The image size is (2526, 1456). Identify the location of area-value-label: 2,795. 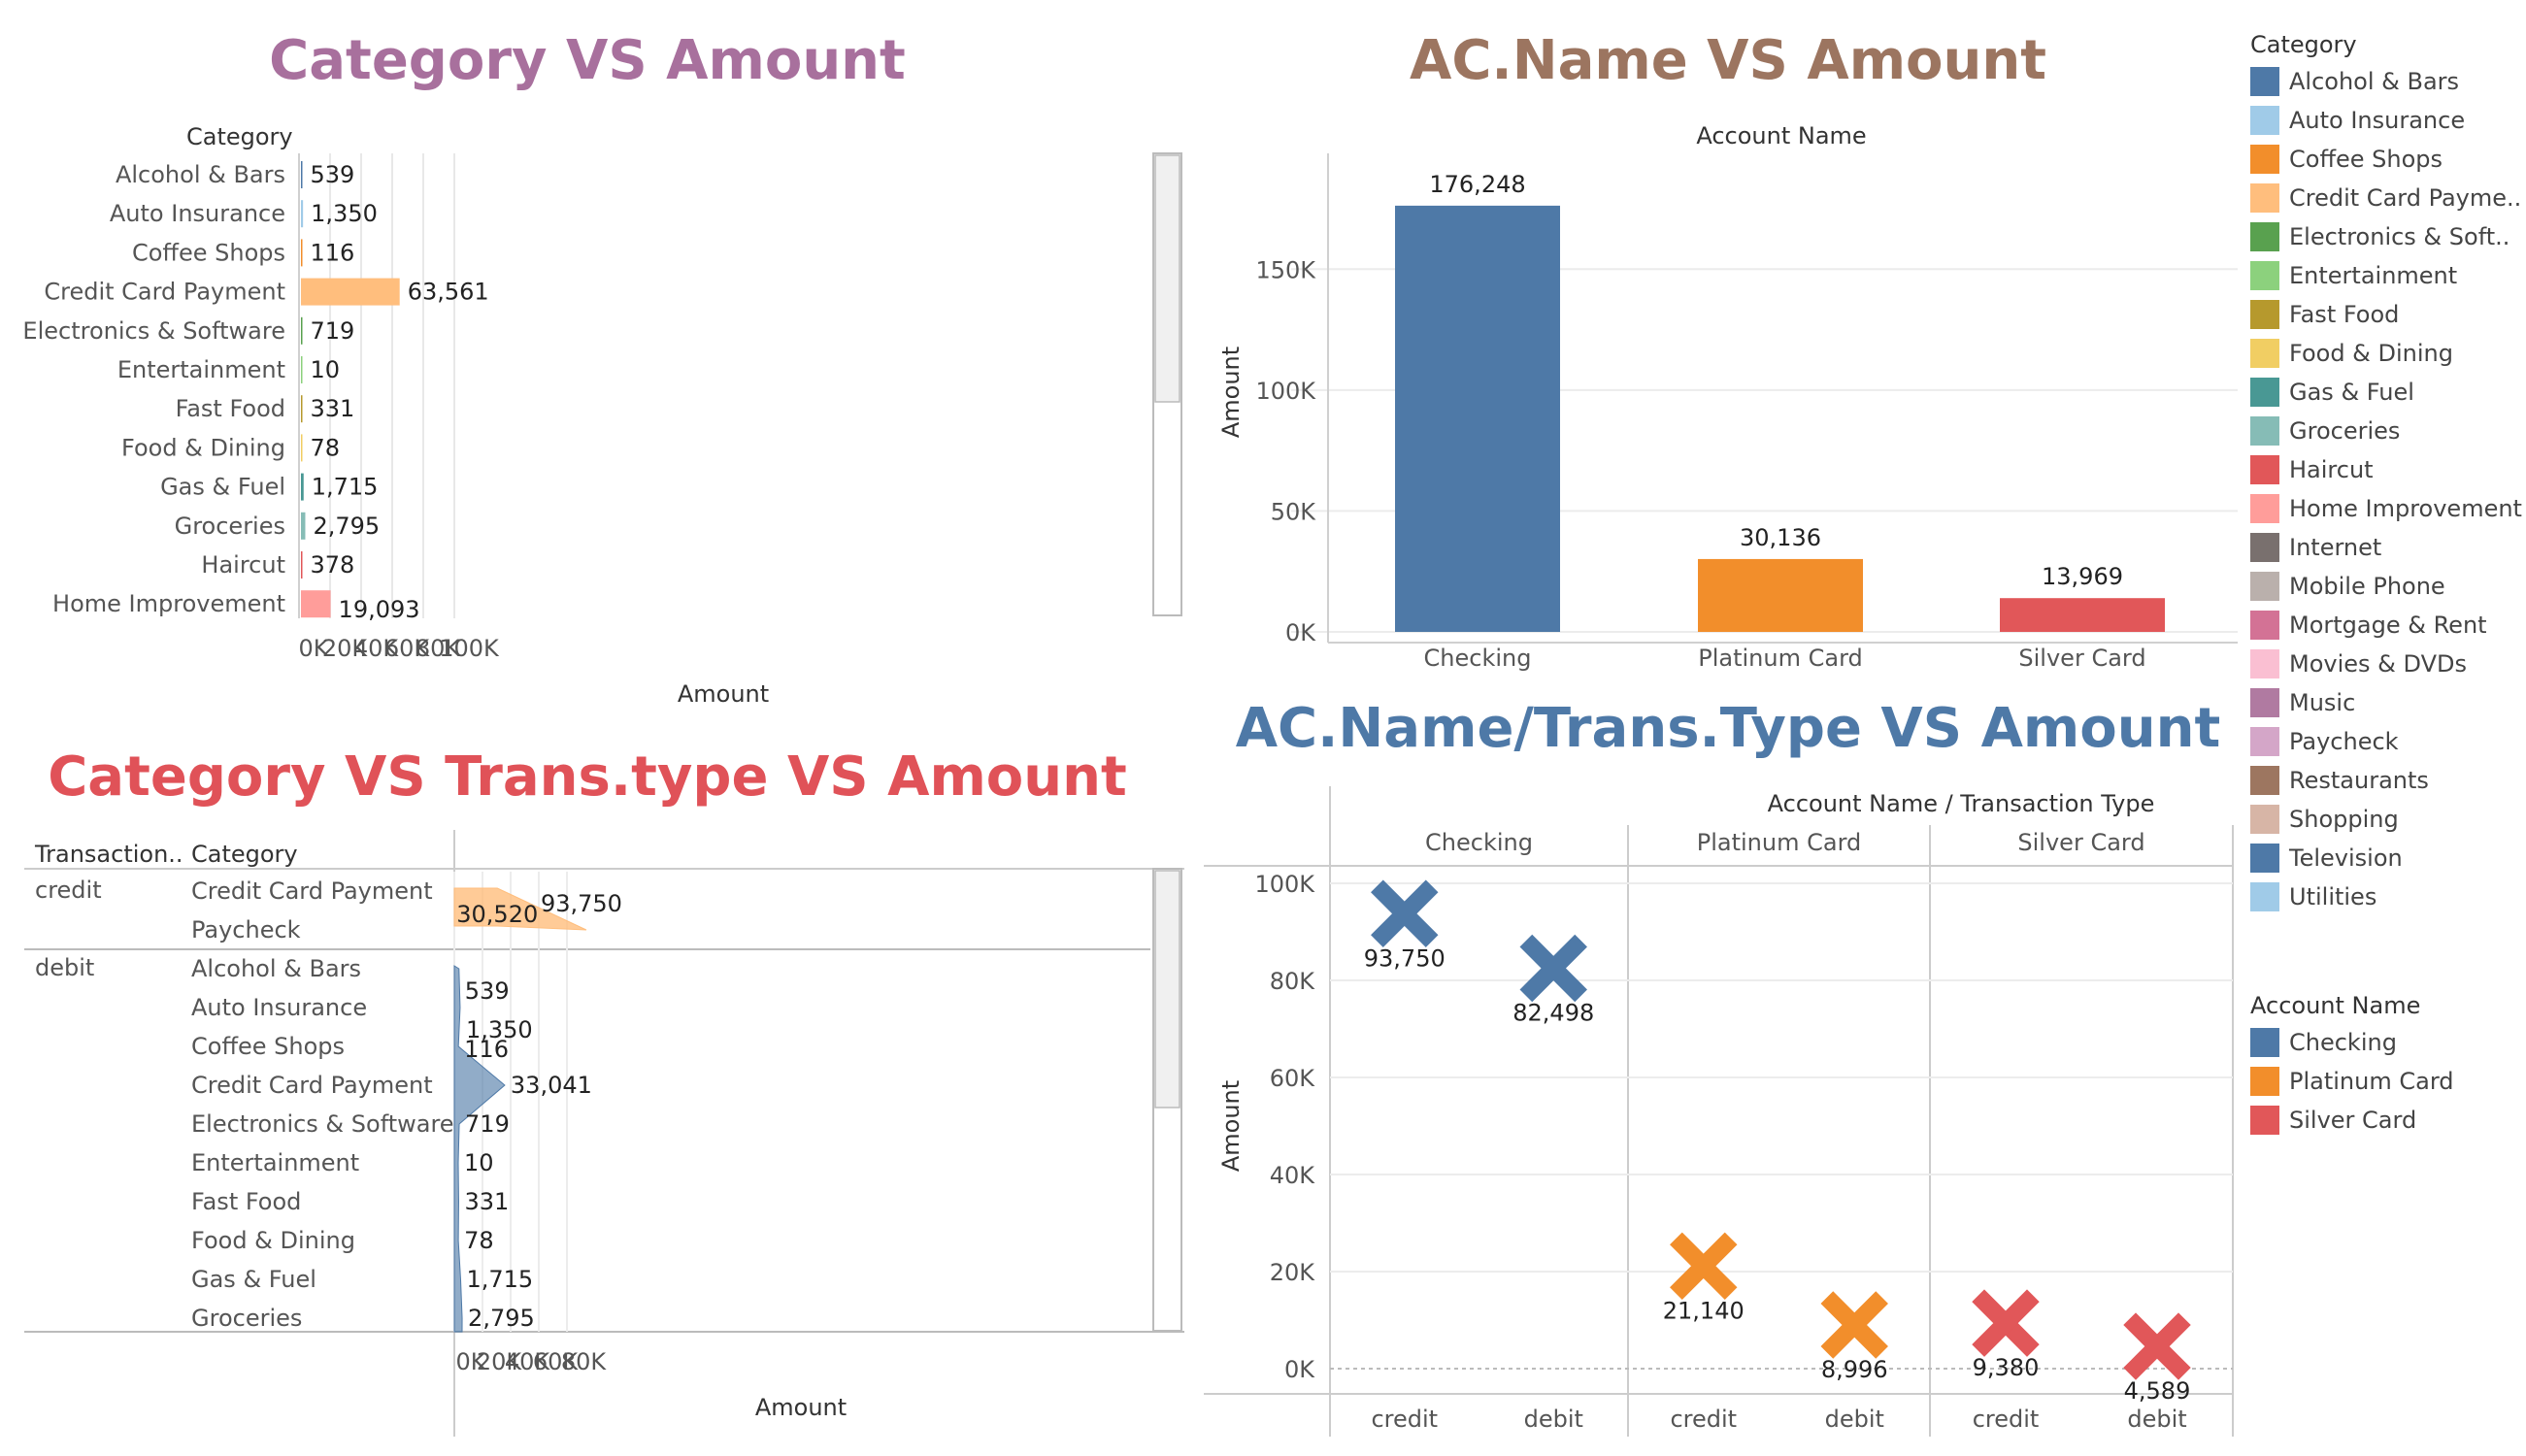
(501, 1318).